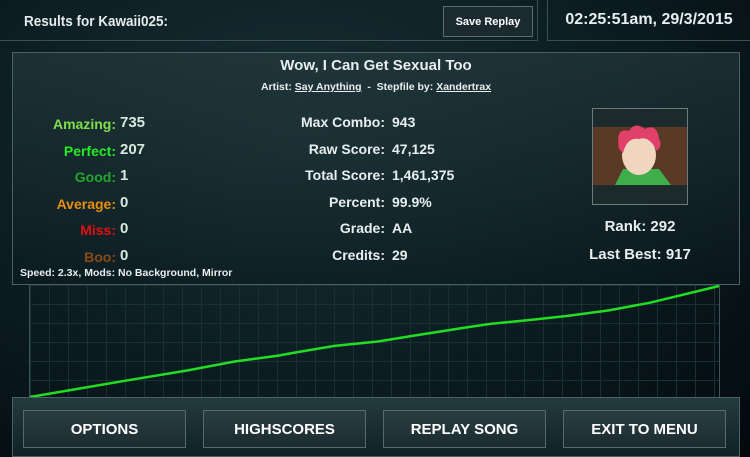 The width and height of the screenshot is (750, 457). I want to click on stat-label: Total Score:, so click(345, 175).